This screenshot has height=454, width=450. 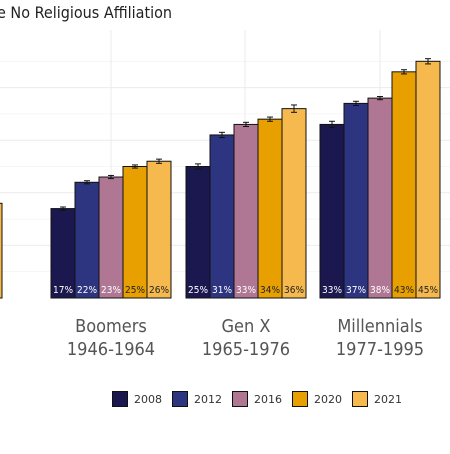 What do you see at coordinates (245, 326) in the screenshot?
I see `x-tick-label-line1: Gen X` at bounding box center [245, 326].